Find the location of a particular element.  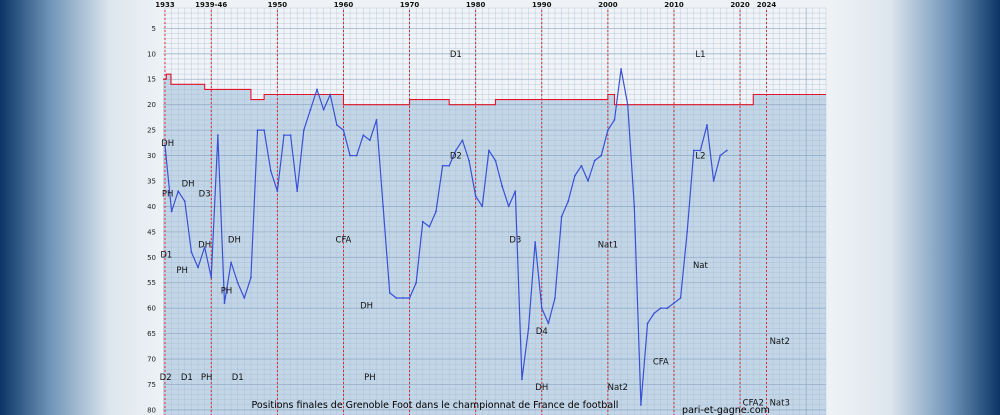

y-tick-40: 40 is located at coordinates (151, 207).